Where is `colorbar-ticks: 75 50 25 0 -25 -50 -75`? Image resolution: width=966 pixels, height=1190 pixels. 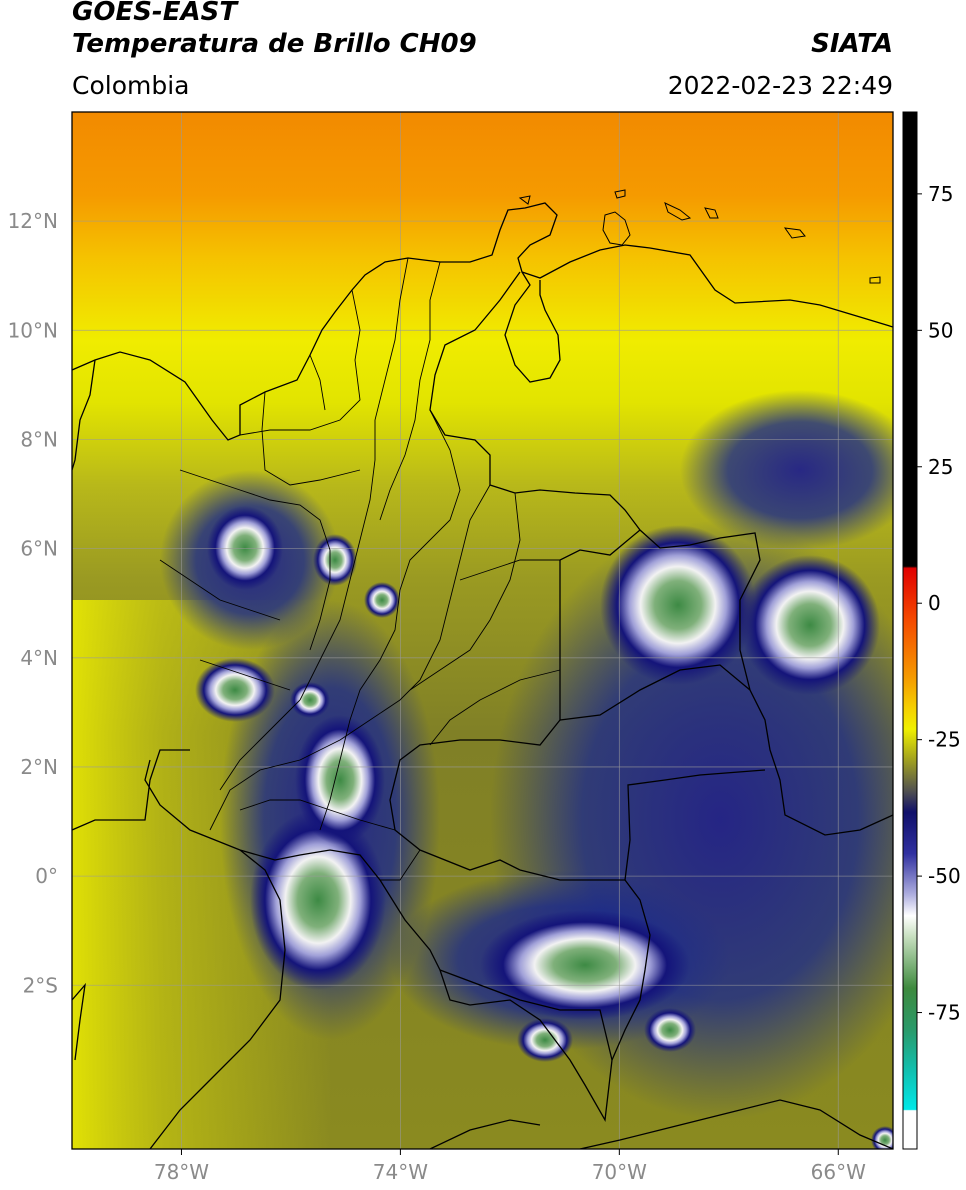 colorbar-ticks: 75 50 25 0 -25 -50 -75 is located at coordinates (939, 603).